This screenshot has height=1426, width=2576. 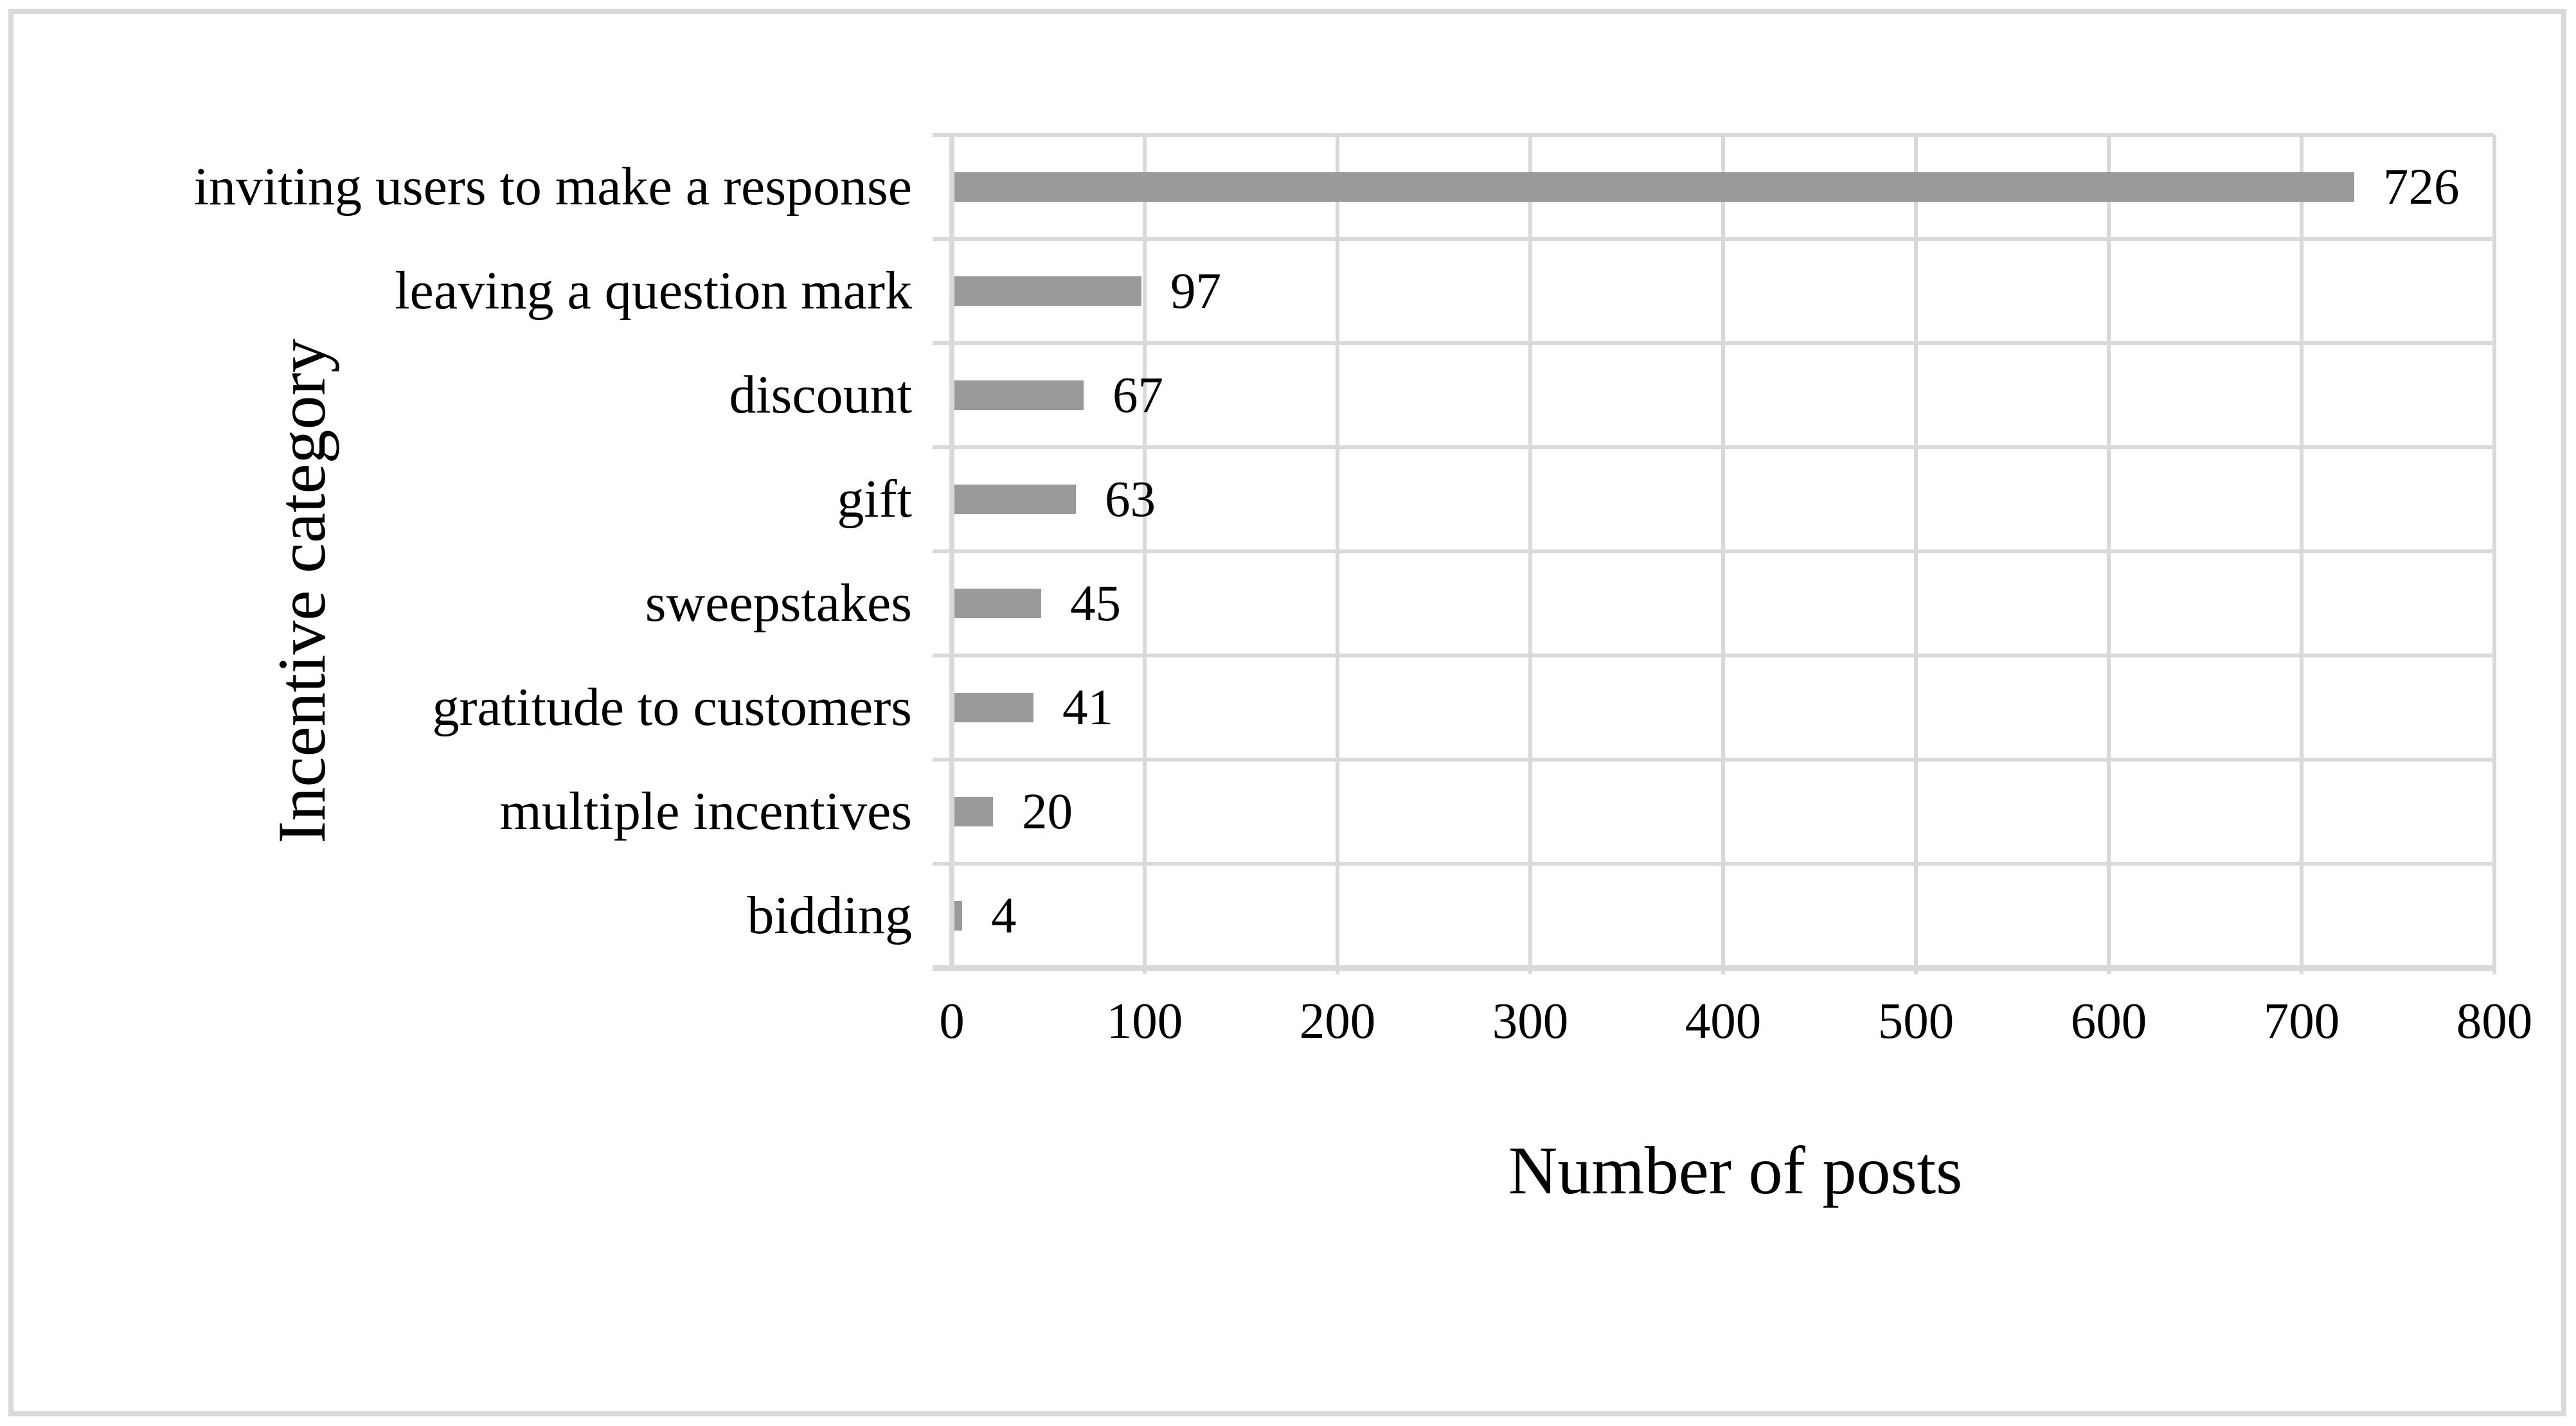 I want to click on x-axis-line, so click(x=1713, y=968).